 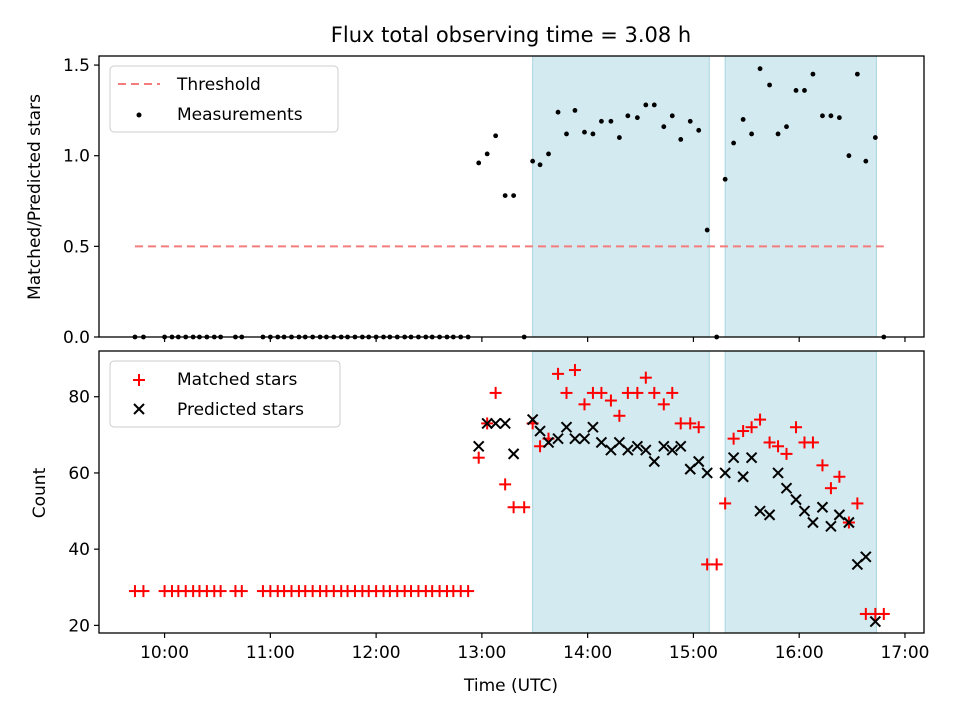 I want to click on x-tick-label: 17:00, so click(x=904, y=653).